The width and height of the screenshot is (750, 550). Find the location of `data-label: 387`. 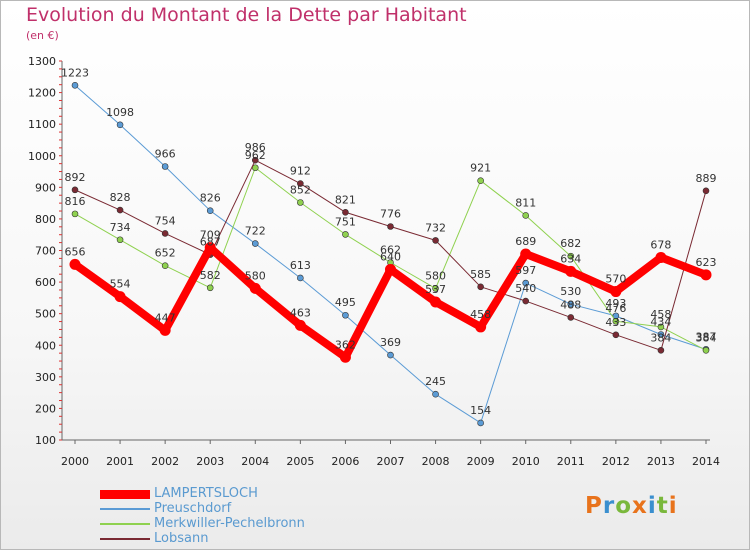

data-label: 387 is located at coordinates (706, 336).